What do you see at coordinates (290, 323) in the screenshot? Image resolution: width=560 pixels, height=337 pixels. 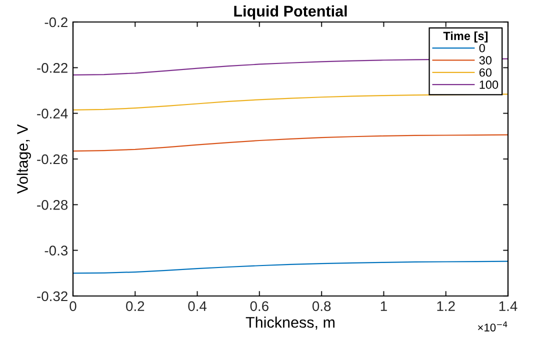 I see `x-axis-title: Thickness, m` at bounding box center [290, 323].